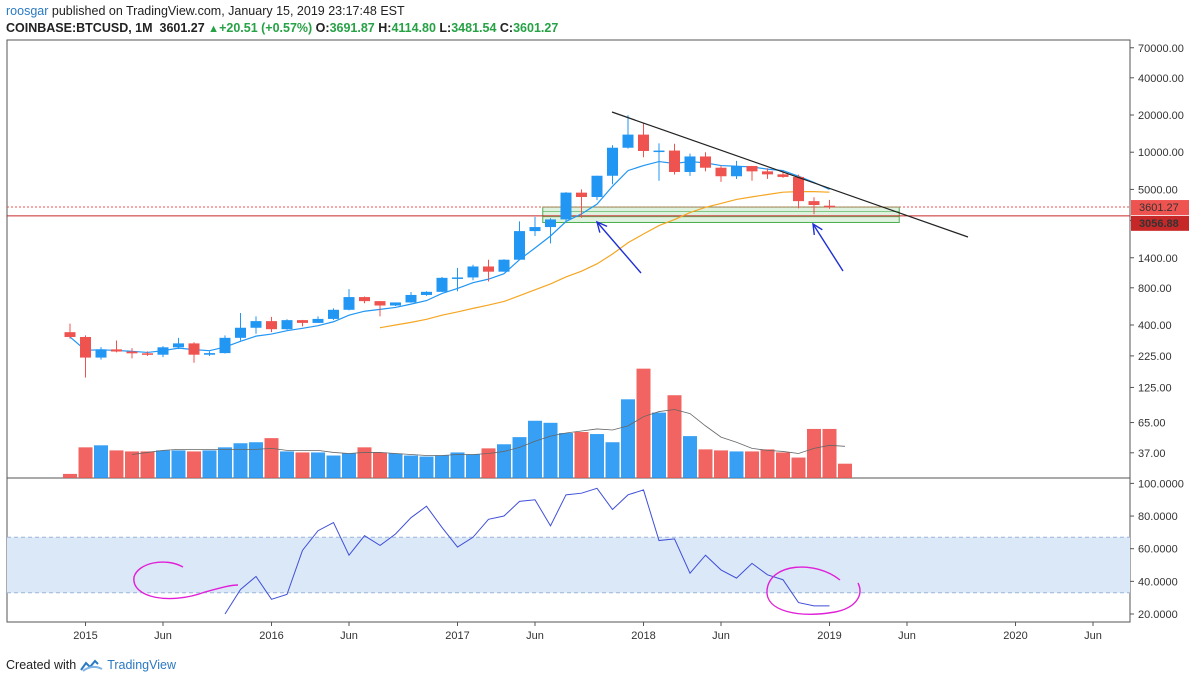  Describe the element at coordinates (1161, 79) in the screenshot. I see `price-axis-label: 40000.00` at that location.